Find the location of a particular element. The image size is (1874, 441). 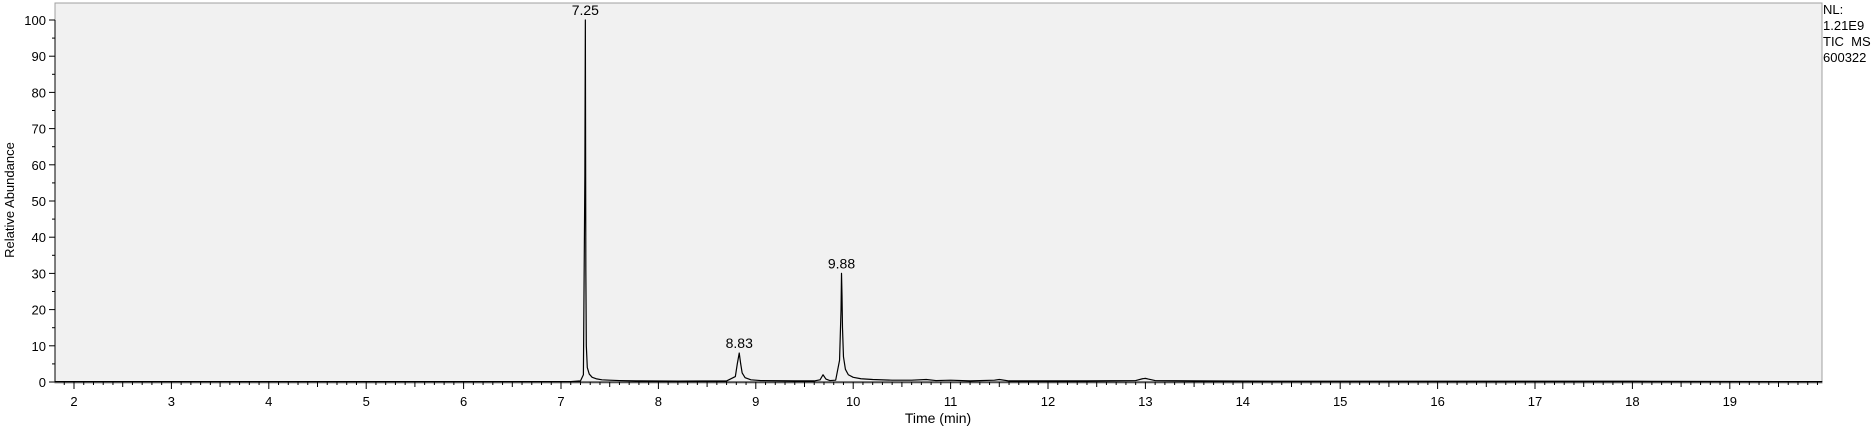

y-tick-label: 10 is located at coordinates (39, 346).